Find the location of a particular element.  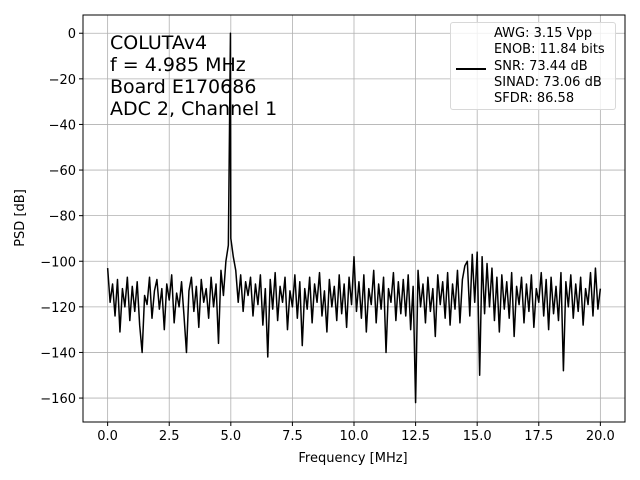

y-tick-label: −160 is located at coordinates (58, 399).